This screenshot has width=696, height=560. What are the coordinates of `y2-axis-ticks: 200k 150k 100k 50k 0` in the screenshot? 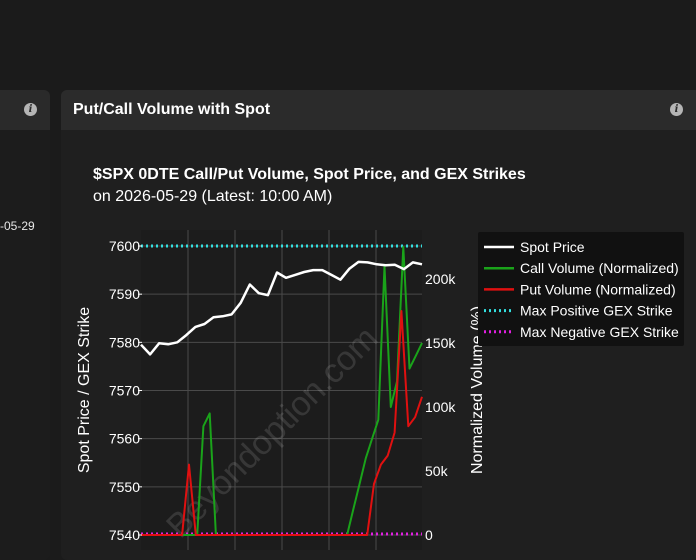 It's located at (440, 407).